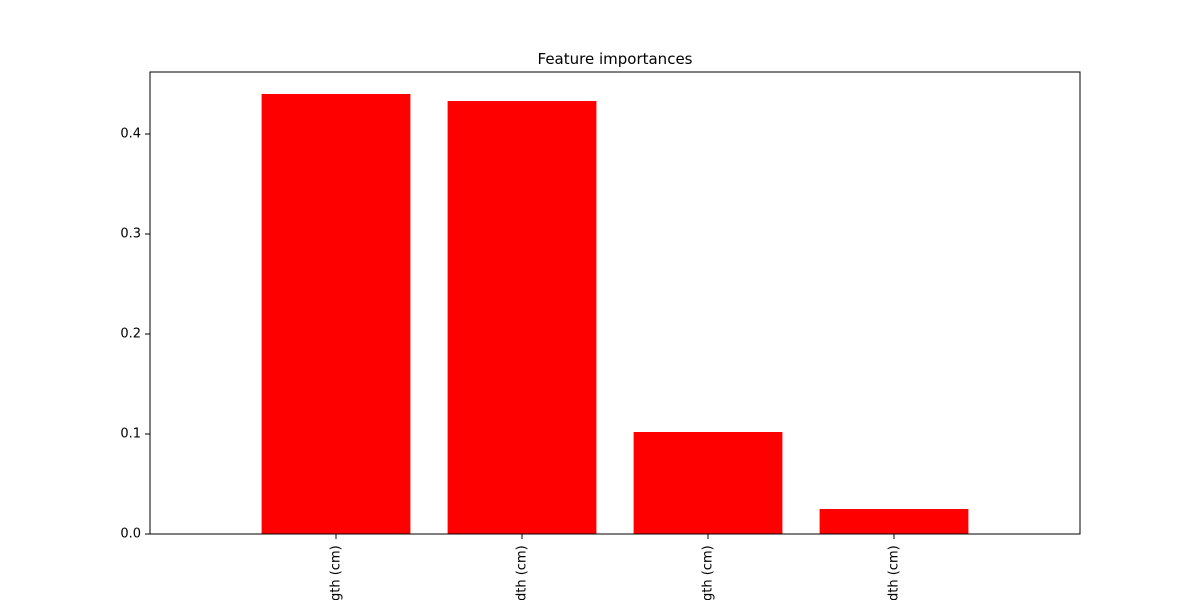 This screenshot has height=600, width=1200. What do you see at coordinates (130, 234) in the screenshot?
I see `y-tick-label: 0.3` at bounding box center [130, 234].